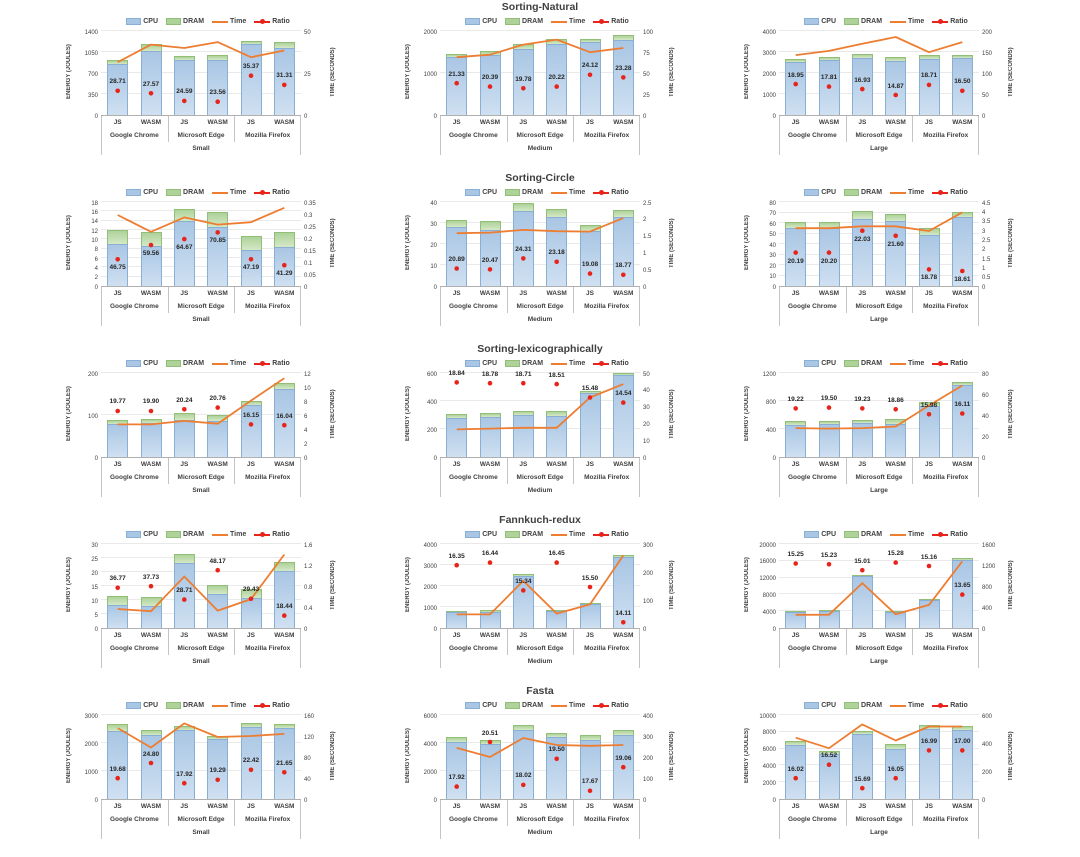 This screenshot has height=857, width=1080. What do you see at coordinates (272, 705) in the screenshot?
I see `legend-item-ratio: Ratio` at bounding box center [272, 705].